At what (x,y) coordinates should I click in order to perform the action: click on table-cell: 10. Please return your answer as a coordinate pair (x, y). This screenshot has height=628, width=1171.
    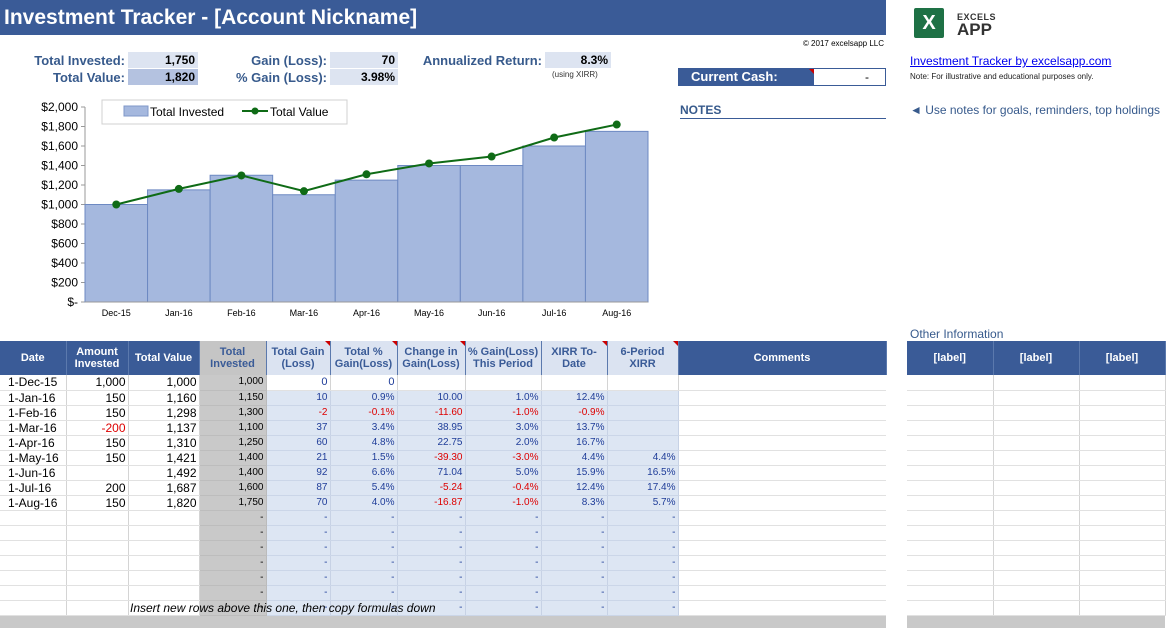
    Looking at the image, I should click on (298, 398).